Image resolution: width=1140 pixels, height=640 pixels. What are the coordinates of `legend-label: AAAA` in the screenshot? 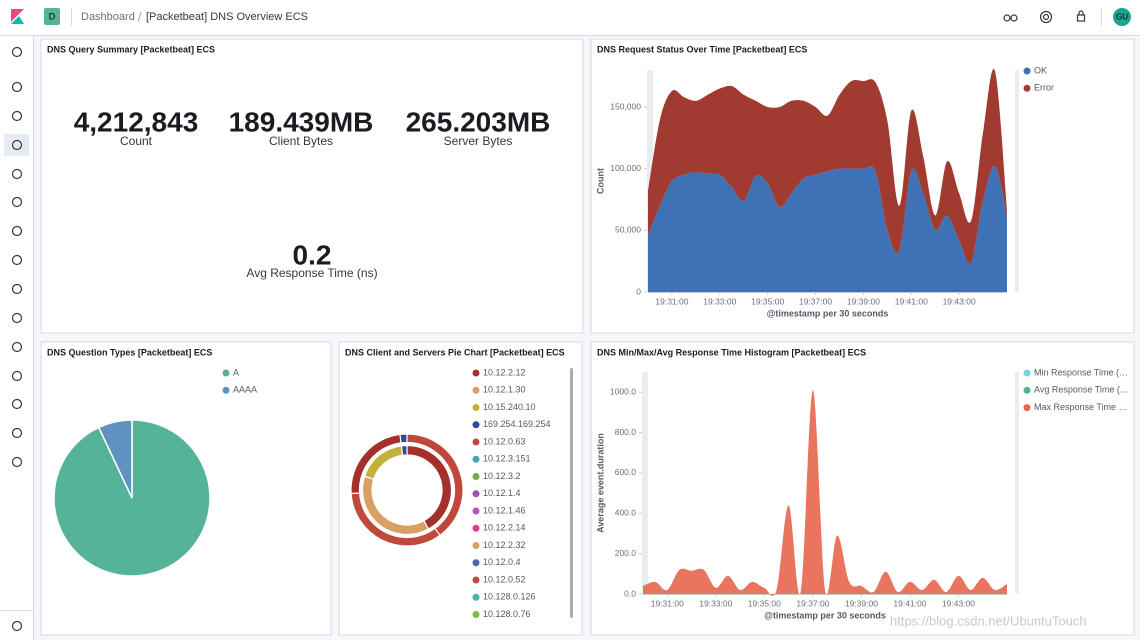 It's located at (245, 390).